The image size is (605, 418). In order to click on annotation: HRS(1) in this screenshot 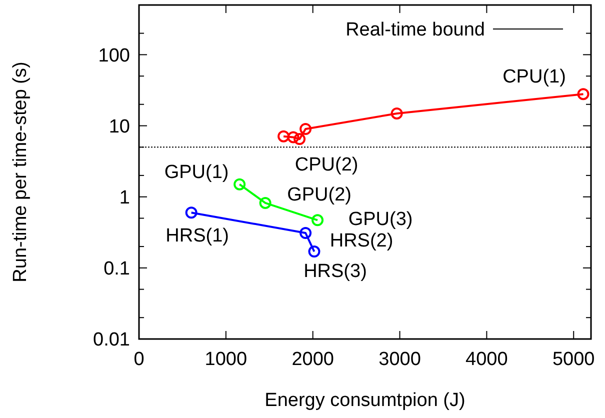, I will do `click(197, 235)`.